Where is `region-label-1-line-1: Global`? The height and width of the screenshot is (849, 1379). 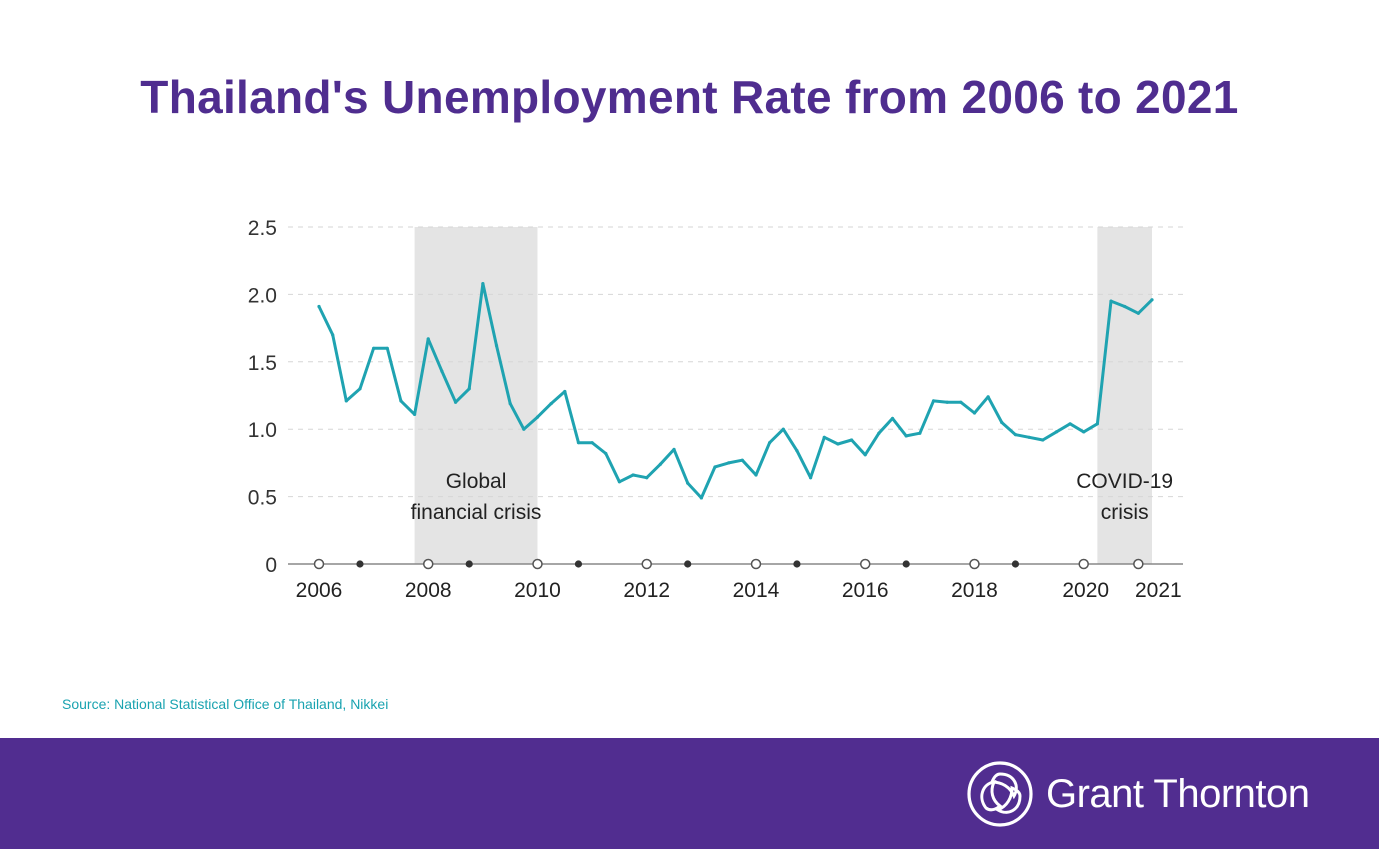
region-label-1-line-1: Global is located at coordinates (476, 481).